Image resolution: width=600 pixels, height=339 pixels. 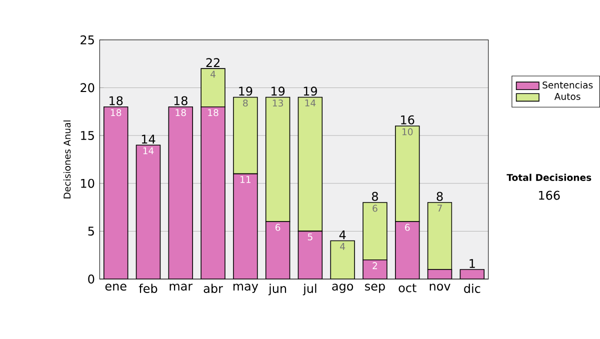 I want to click on x-tick-label: jun, so click(x=277, y=290).